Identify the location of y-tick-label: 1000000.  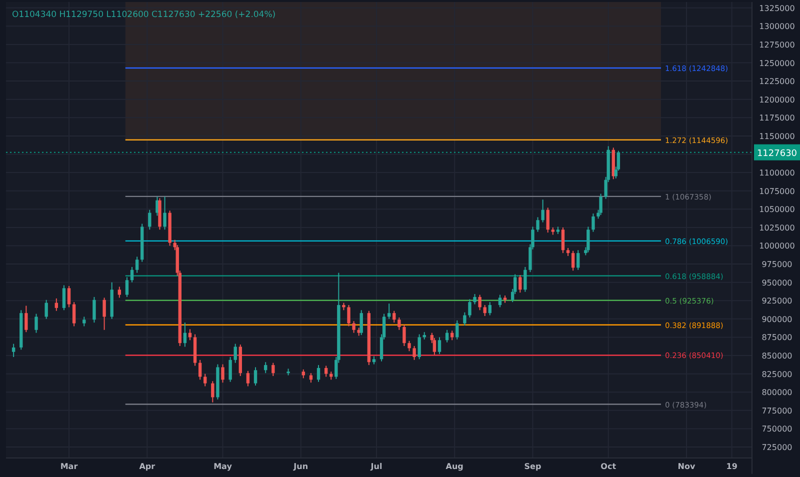
(777, 246).